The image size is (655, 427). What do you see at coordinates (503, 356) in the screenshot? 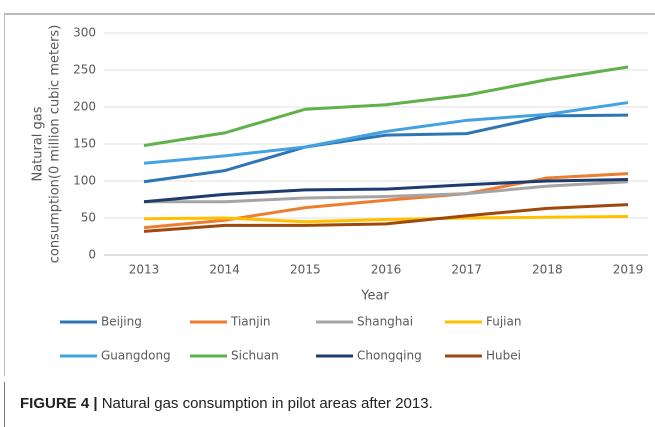
I see `legend-label: Hubei` at bounding box center [503, 356].